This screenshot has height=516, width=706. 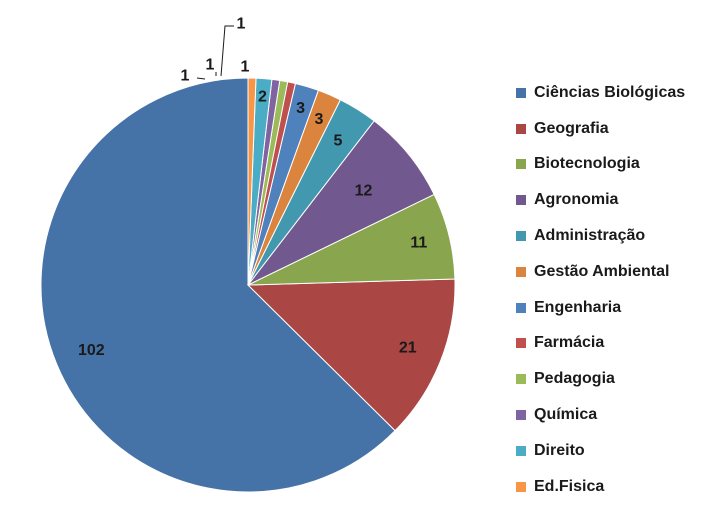 I want to click on legend-item-7: Farmácia, so click(x=600, y=344).